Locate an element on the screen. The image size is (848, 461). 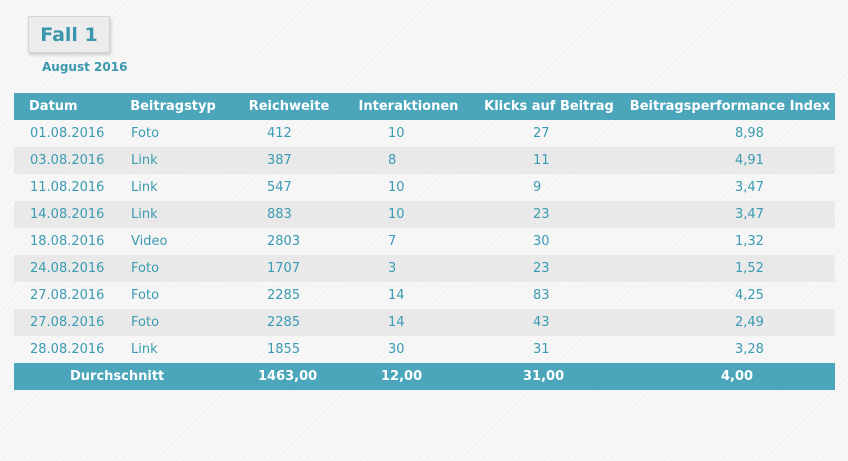
table-row: 03.08.2016 Link 387 8 11 4,91 is located at coordinates (424, 160).